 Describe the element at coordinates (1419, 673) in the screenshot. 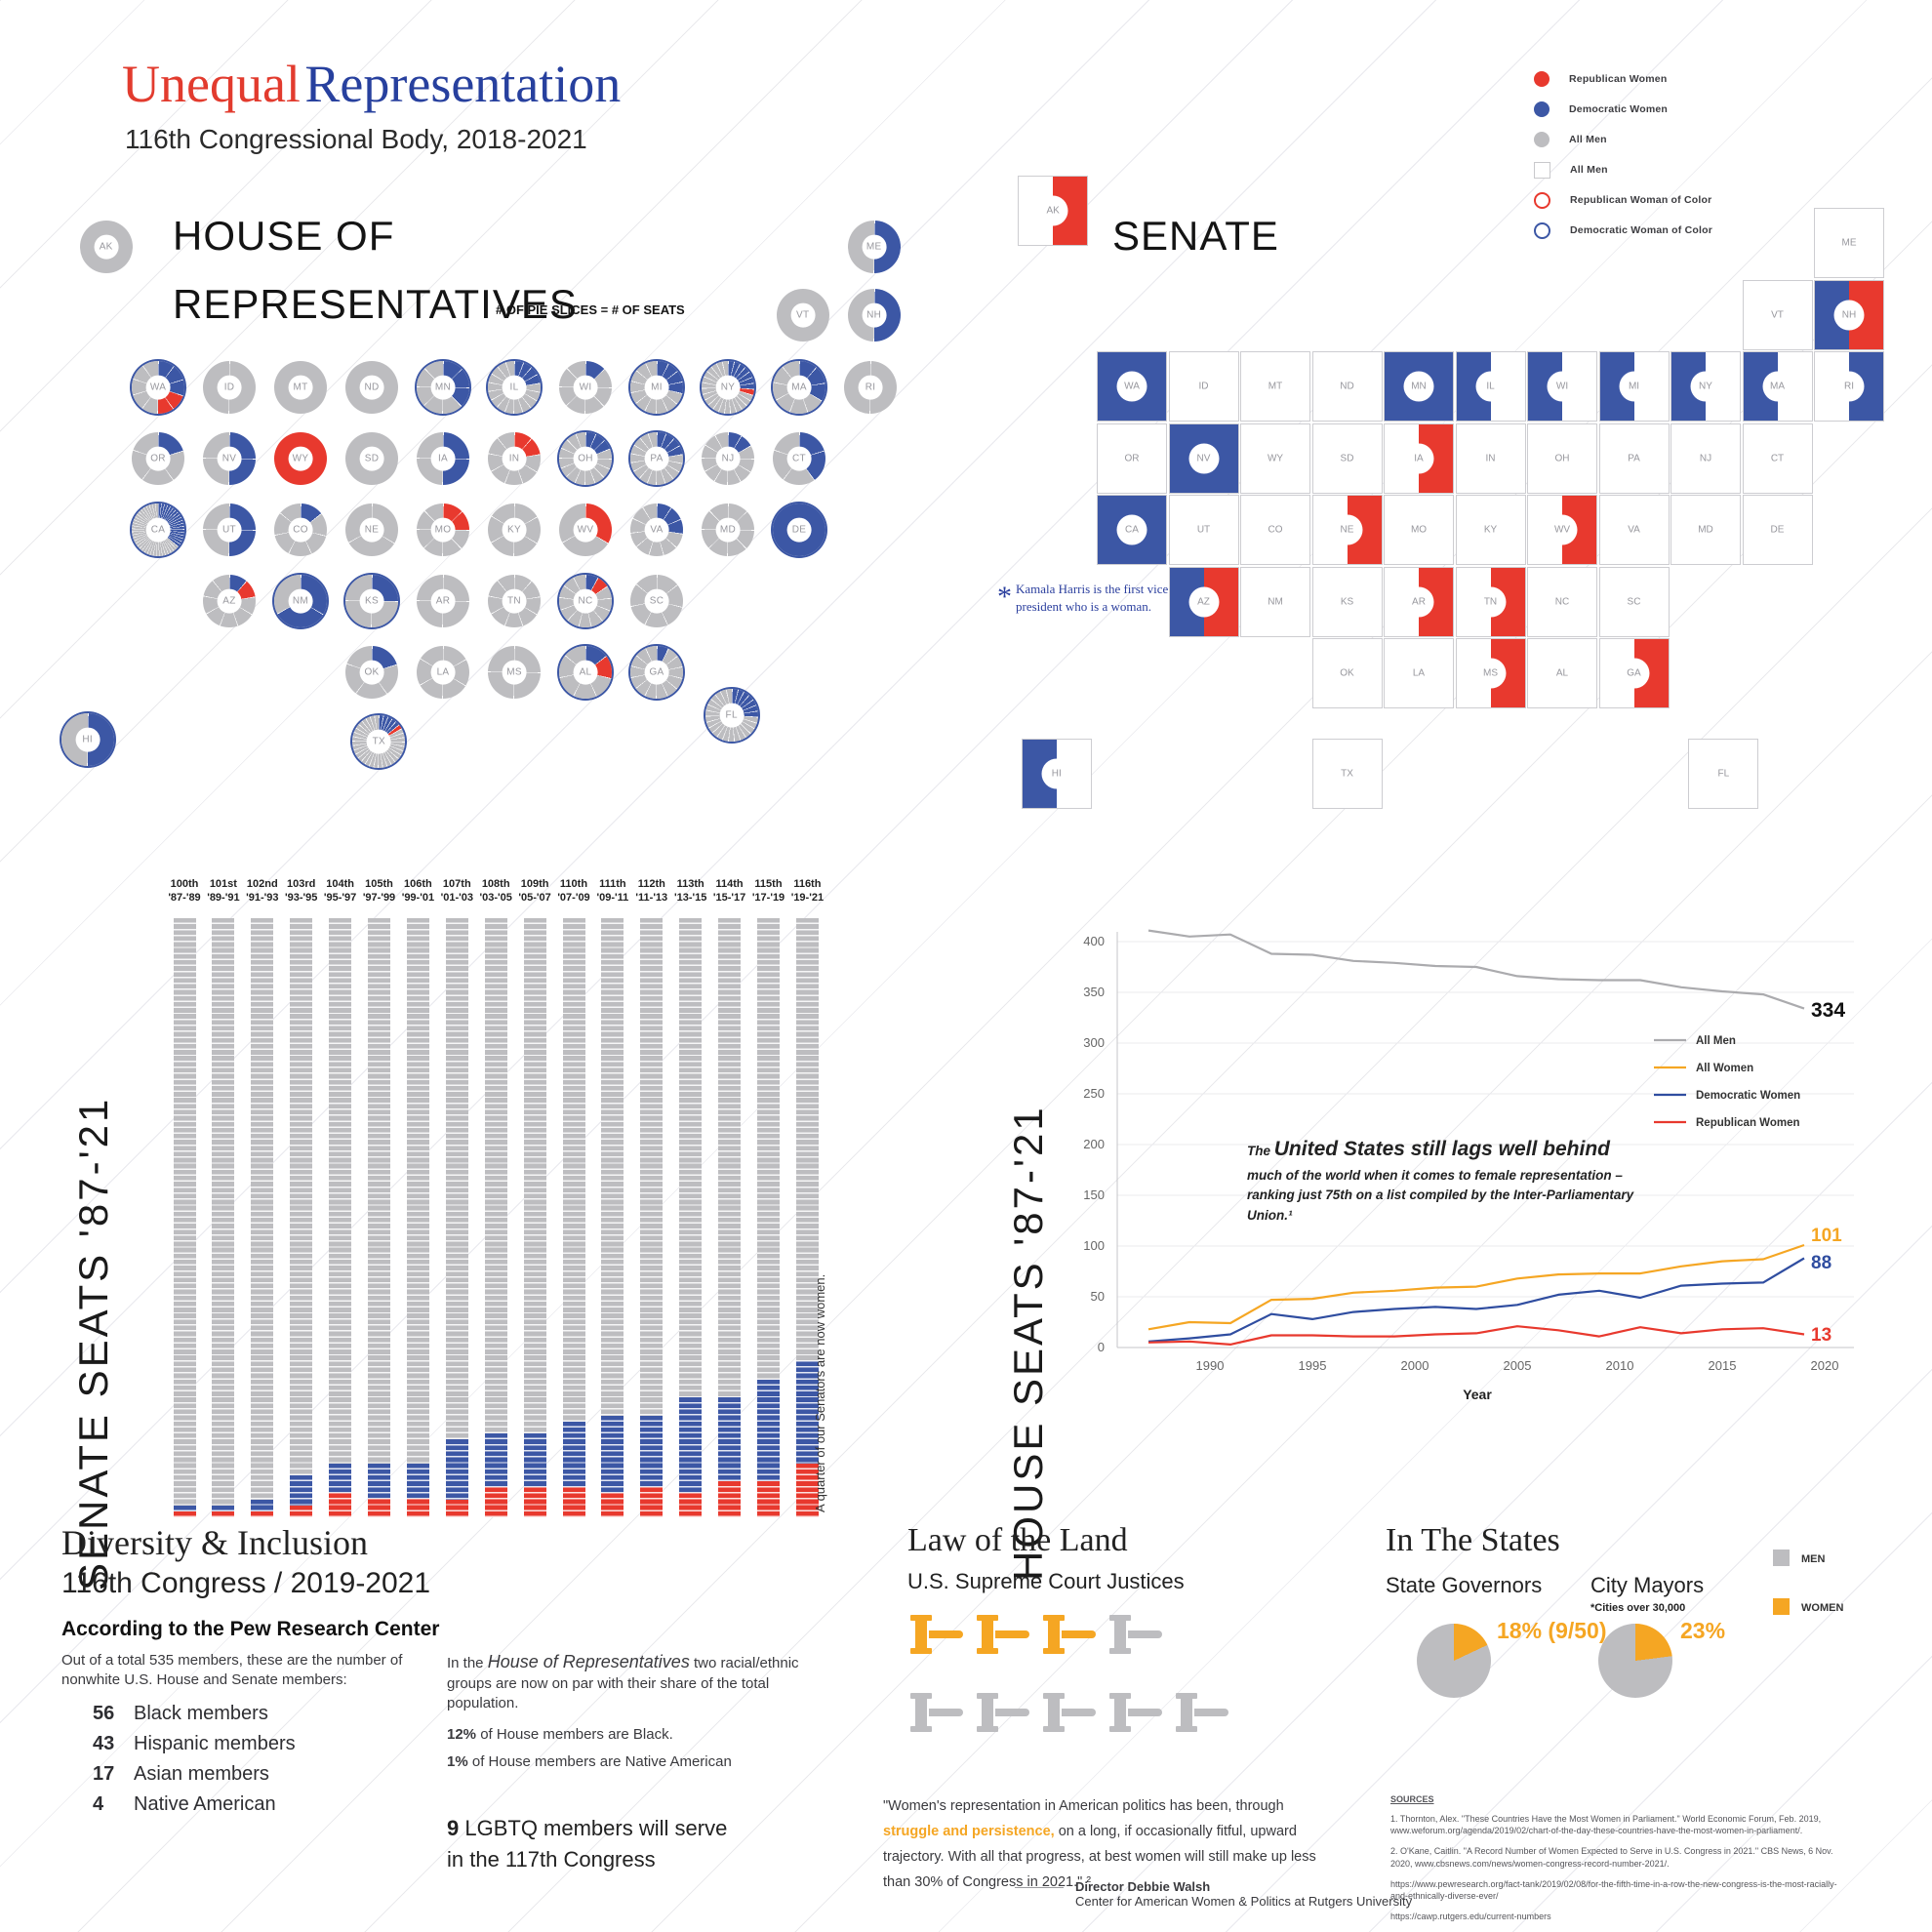

I see `senate-square-LA: LA` at that location.